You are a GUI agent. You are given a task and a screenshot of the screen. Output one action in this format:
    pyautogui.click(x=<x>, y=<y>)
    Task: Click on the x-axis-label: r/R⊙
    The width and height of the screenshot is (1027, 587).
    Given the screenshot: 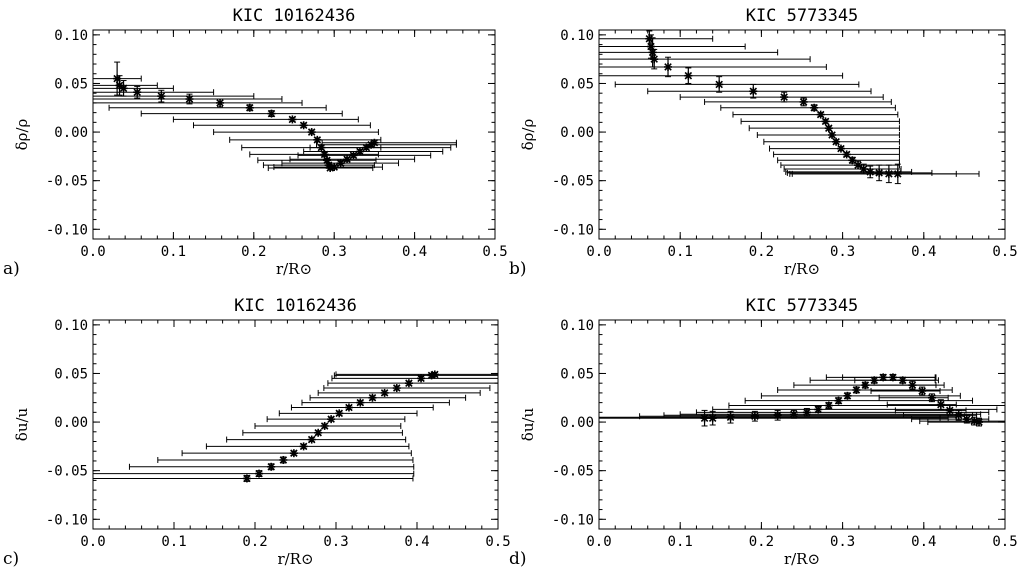 What is the action you would take?
    pyautogui.click(x=295, y=559)
    